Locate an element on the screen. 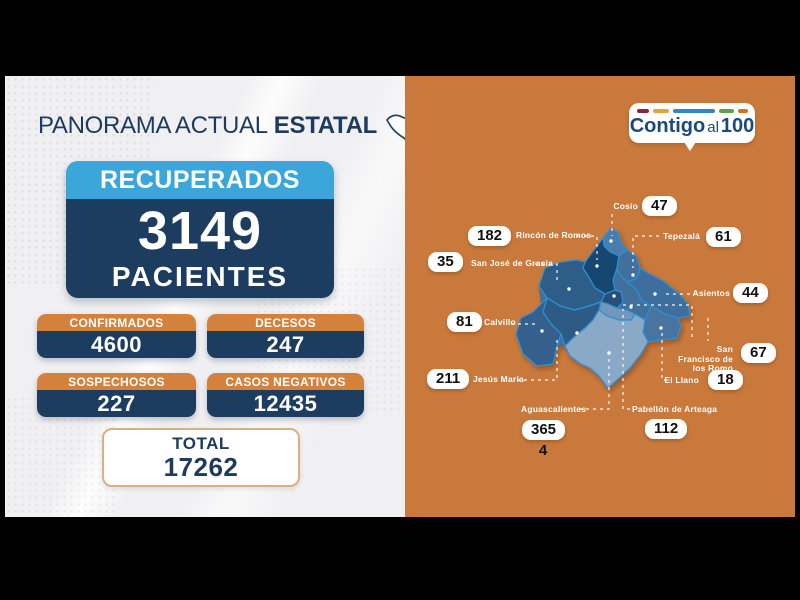  total-card: TOTAL 17262 is located at coordinates (201, 457).